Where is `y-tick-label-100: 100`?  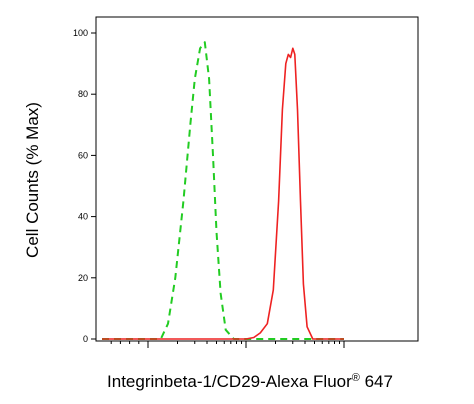 y-tick-label-100: 100 is located at coordinates (80, 33).